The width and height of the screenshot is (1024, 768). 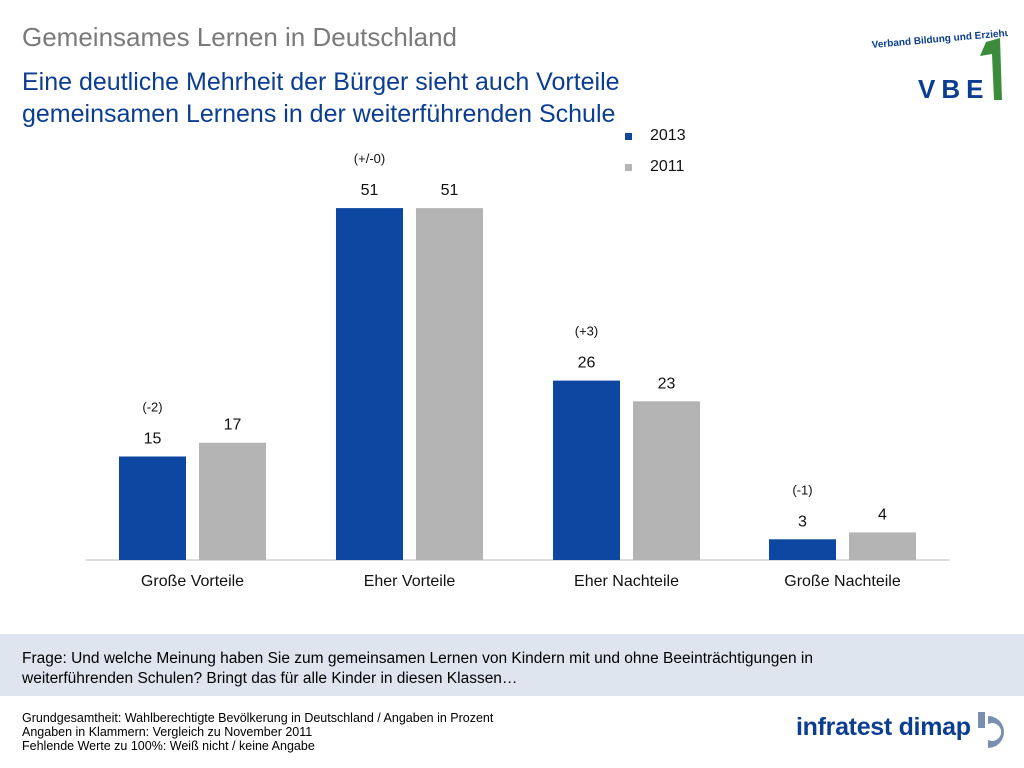 I want to click on data-label-2013-3: 3, so click(x=802, y=521).